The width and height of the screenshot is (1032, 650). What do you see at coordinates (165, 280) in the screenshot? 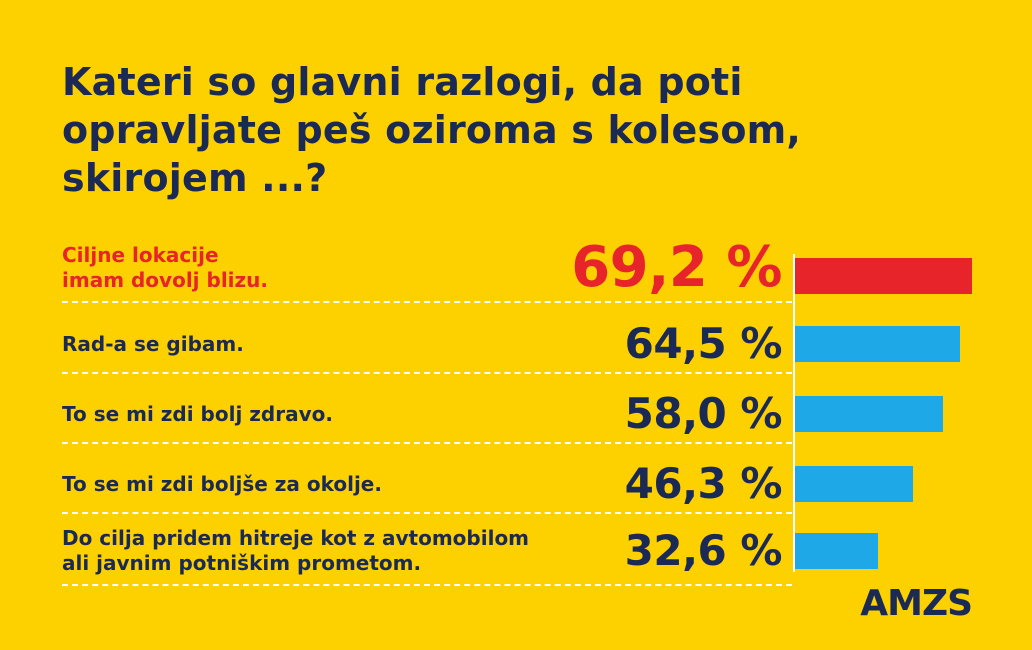
I see `category-label-line: imam dovolj blizu.` at bounding box center [165, 280].